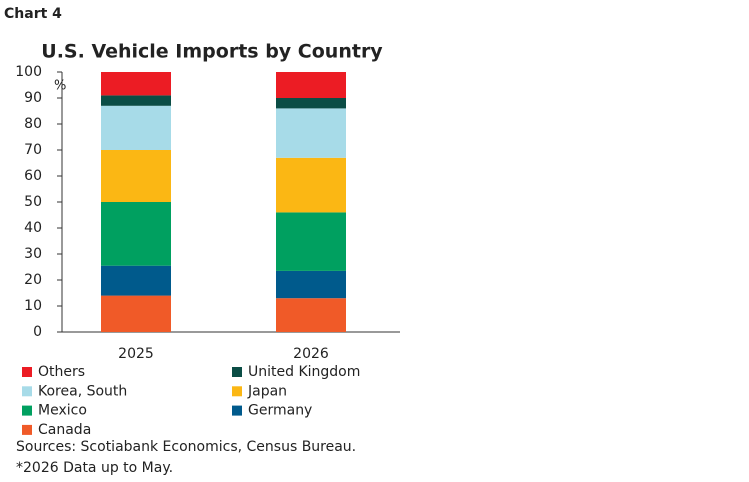 The height and width of the screenshot is (482, 749). I want to click on legend-label: Japan, so click(267, 391).